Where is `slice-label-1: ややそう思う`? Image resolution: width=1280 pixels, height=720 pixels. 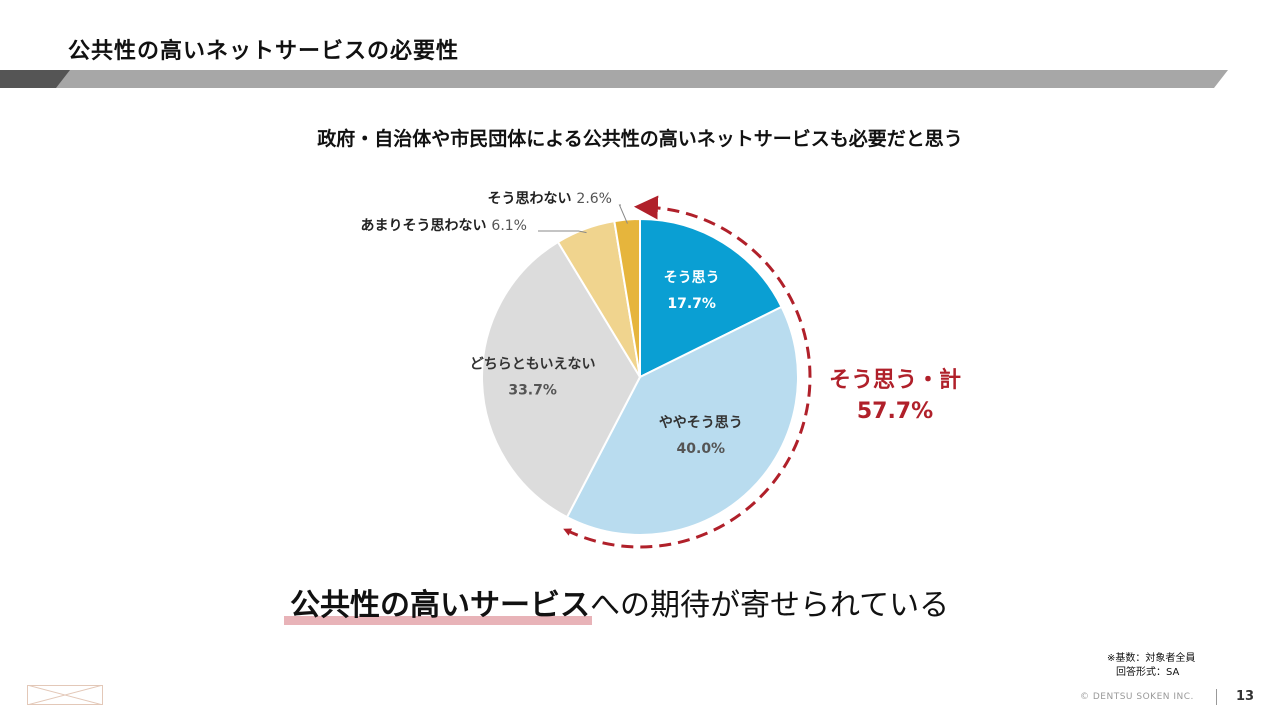
slice-label-1: ややそう思う is located at coordinates (701, 423).